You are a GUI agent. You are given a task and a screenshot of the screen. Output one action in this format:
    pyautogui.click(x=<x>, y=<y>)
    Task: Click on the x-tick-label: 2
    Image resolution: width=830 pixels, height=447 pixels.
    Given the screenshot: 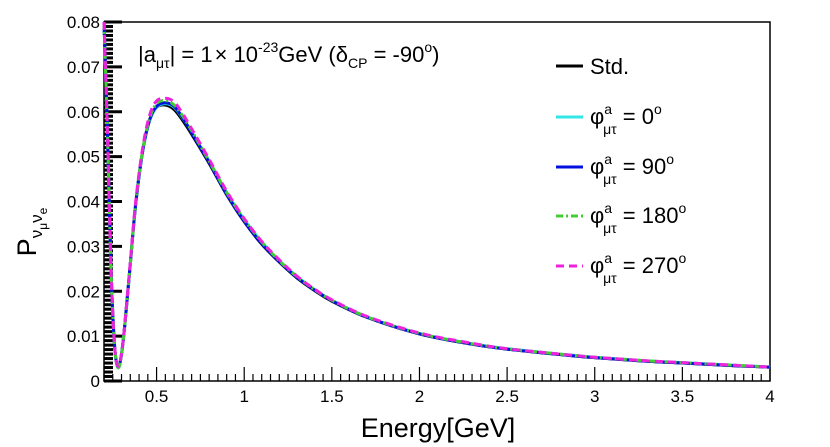 What is the action you would take?
    pyautogui.click(x=419, y=396)
    